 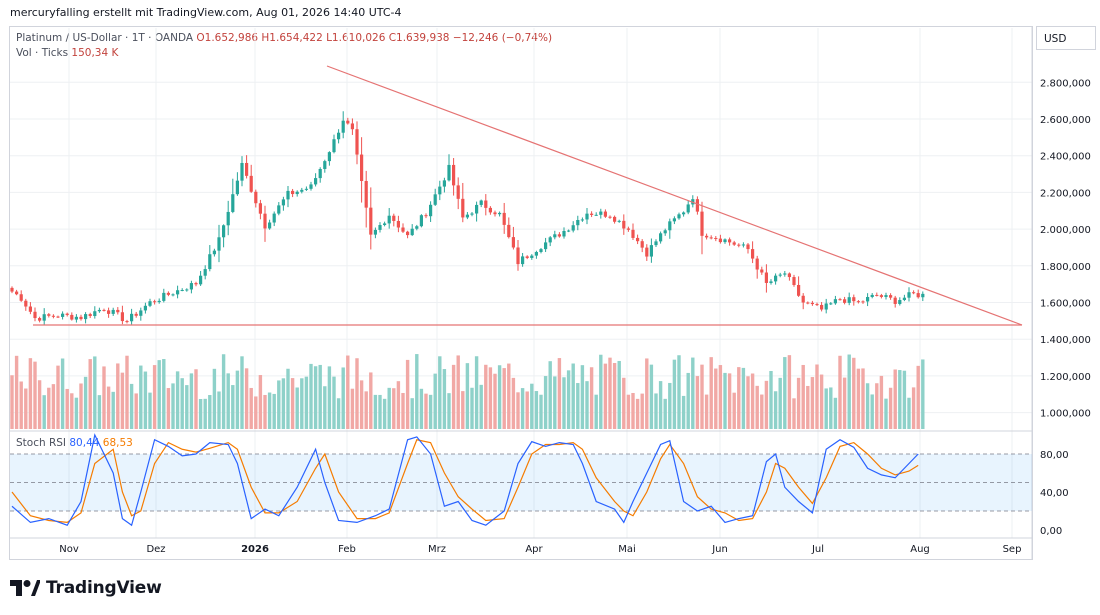 What do you see at coordinates (1065, 83) in the screenshot?
I see `price-tick-label: 2.800,000` at bounding box center [1065, 83].